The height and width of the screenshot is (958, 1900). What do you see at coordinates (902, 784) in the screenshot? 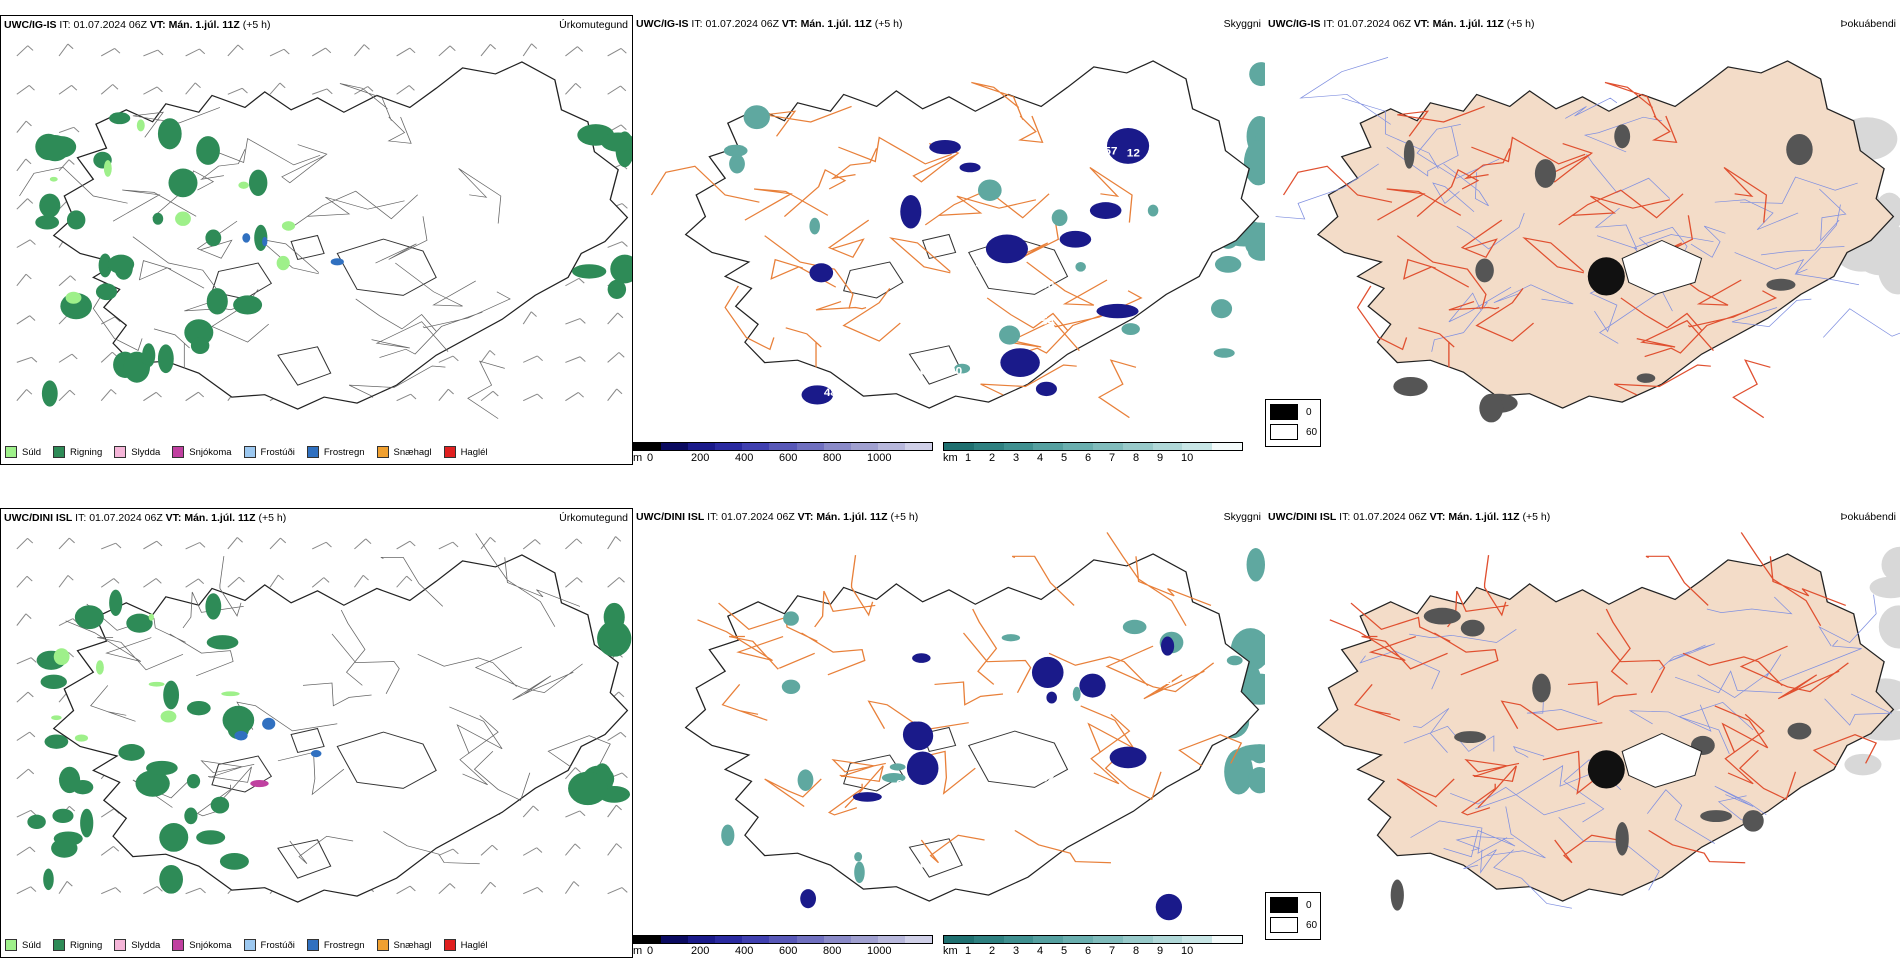
I see `cloudbase-value-label: 99` at bounding box center [902, 784].